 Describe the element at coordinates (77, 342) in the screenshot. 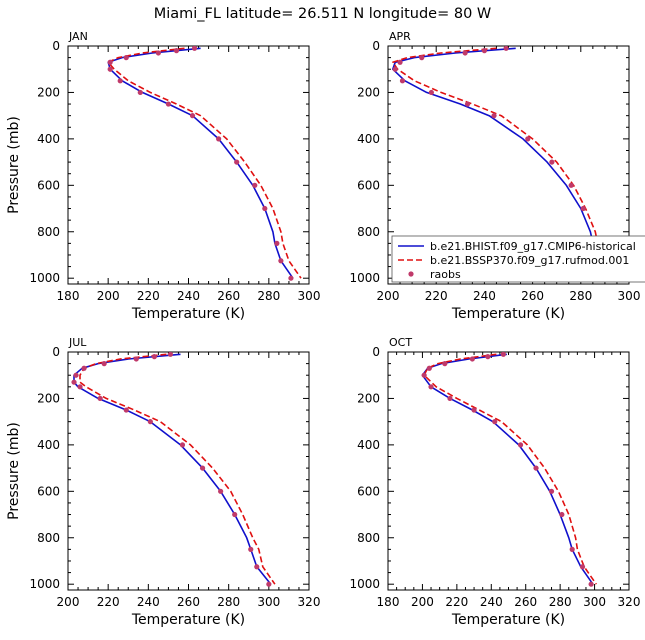

I see `panel-label: JUL` at that location.